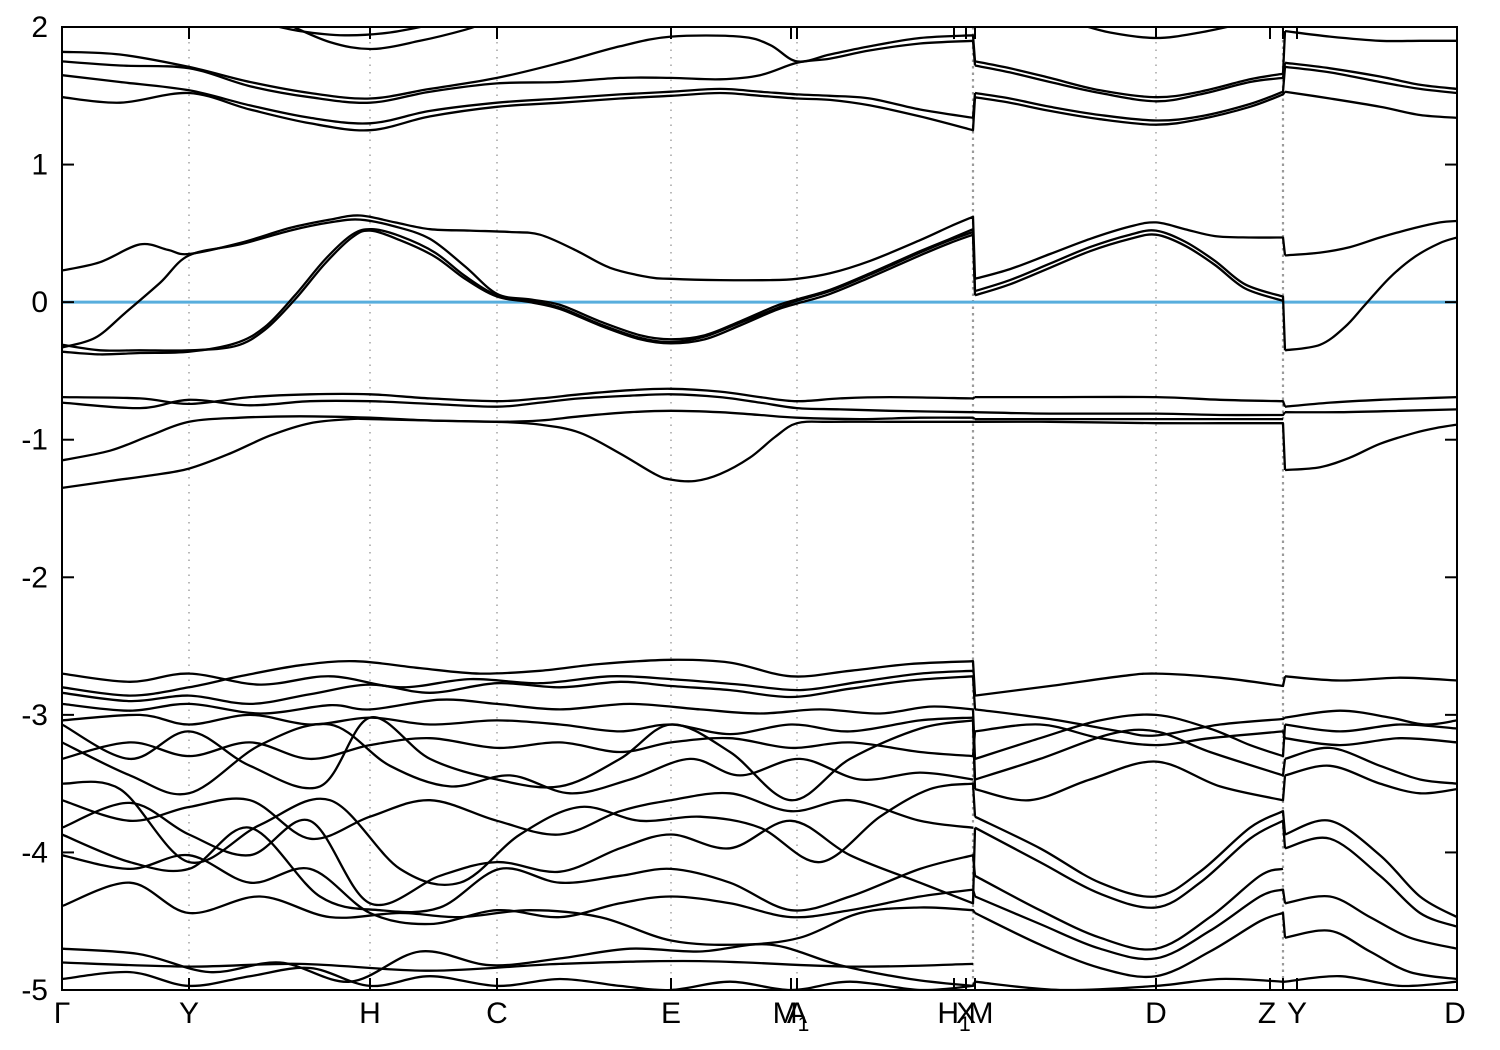  I want to click on y-tick-label: -5, so click(34, 990).